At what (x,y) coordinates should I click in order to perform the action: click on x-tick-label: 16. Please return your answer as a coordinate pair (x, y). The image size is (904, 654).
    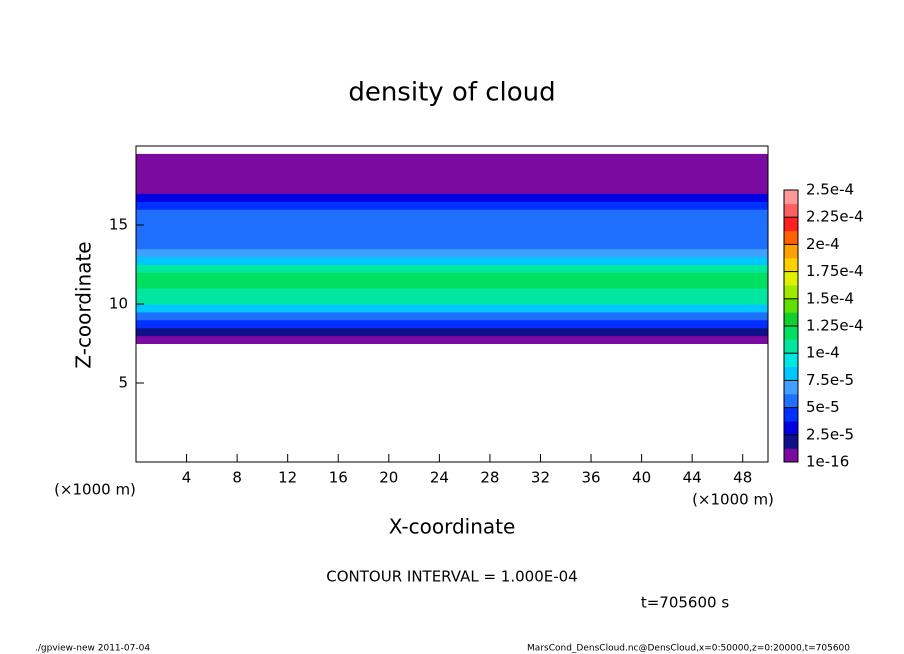
    Looking at the image, I should click on (338, 478).